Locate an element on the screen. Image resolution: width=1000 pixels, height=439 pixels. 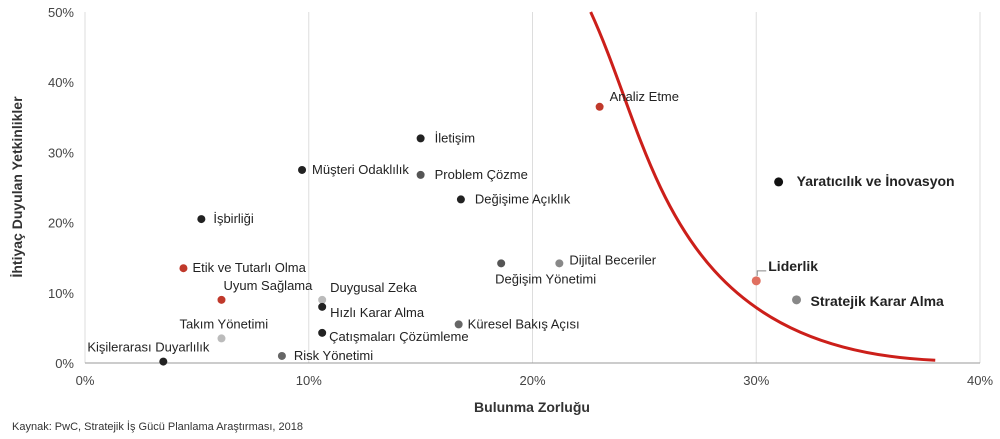
point-label: Yaratıcılık ve İnovasyon is located at coordinates (876, 181).